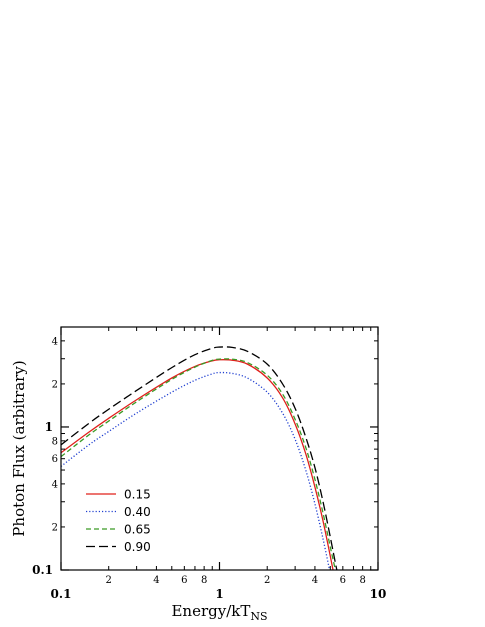  Describe the element at coordinates (219, 612) in the screenshot. I see `x-axis-label: Energy/kTNS` at that location.